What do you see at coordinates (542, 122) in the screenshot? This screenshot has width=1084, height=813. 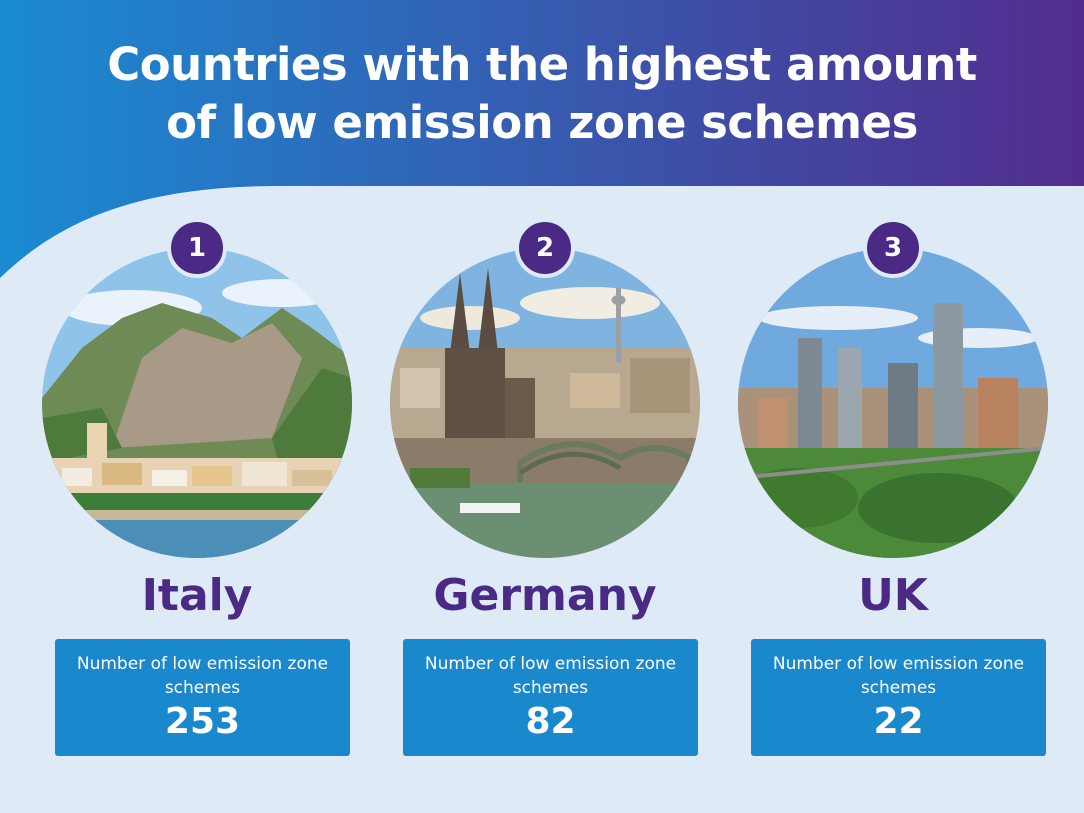 I see `title-line-2: of low emission zone schemes` at bounding box center [542, 122].